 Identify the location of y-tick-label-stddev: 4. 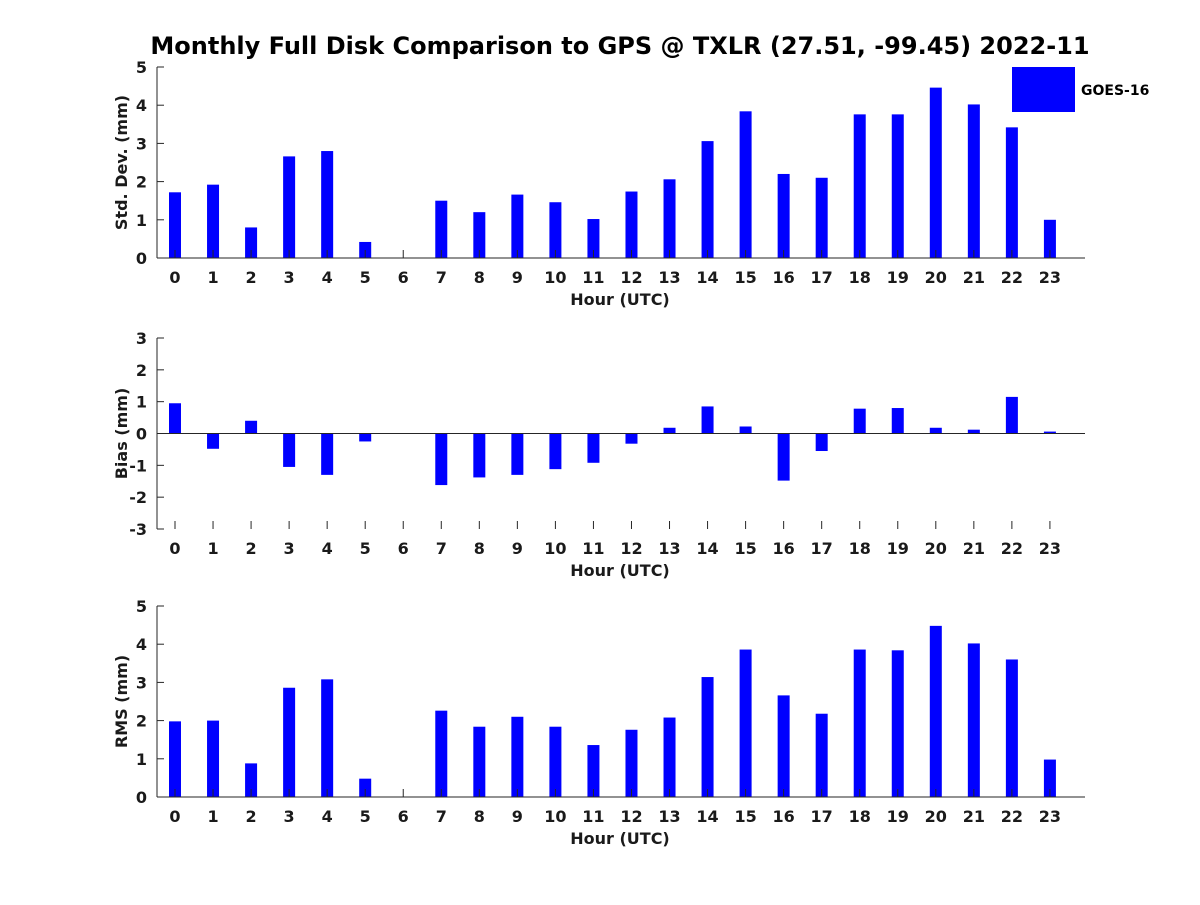
(141, 105).